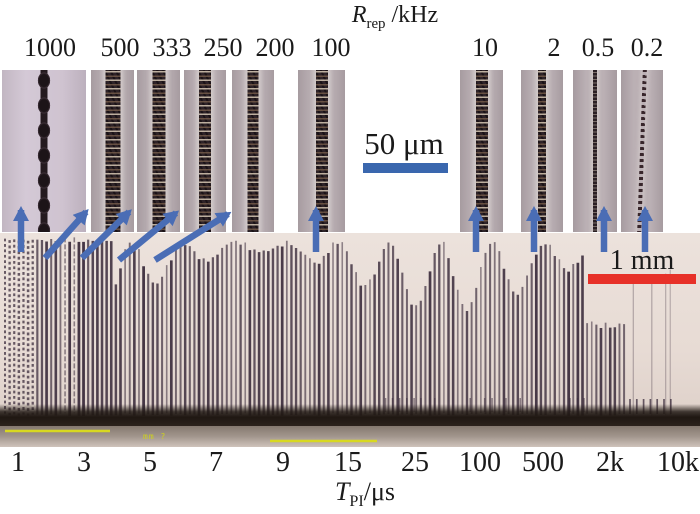  I want to click on pulse-duration-unit: /μs, so click(379, 491).